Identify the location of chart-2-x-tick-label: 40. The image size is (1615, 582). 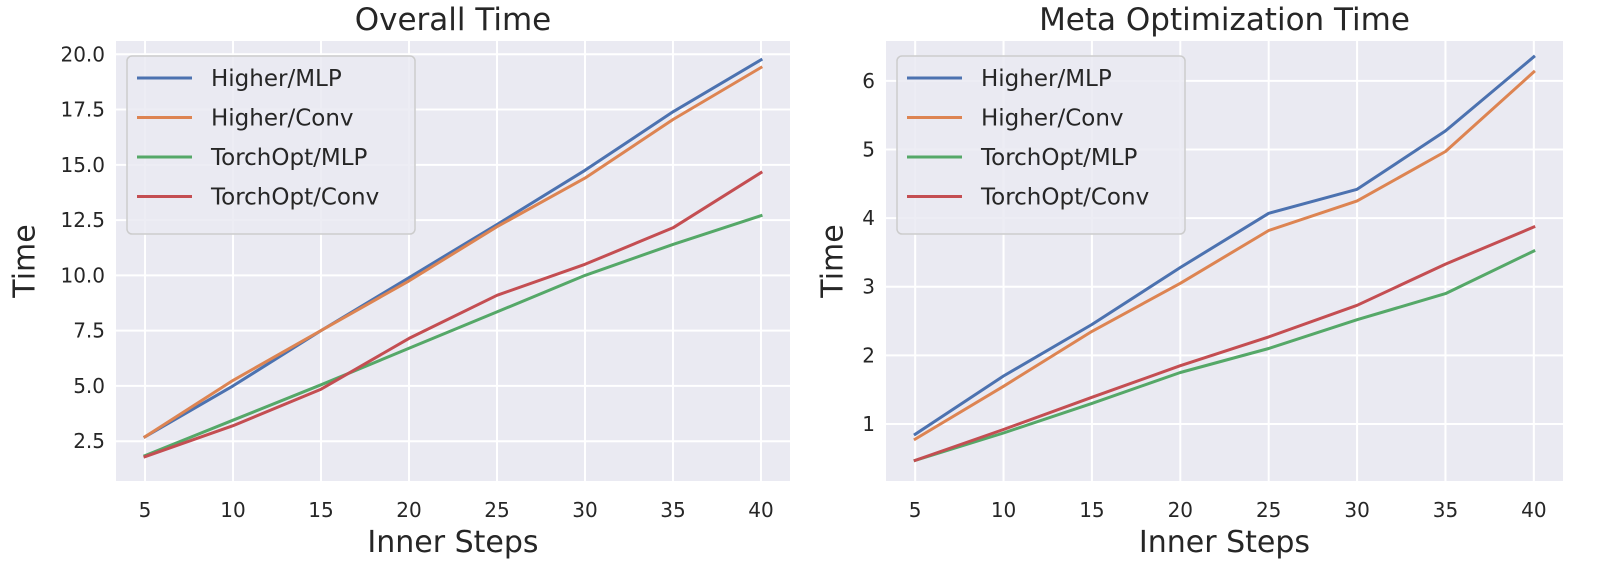
(1533, 510).